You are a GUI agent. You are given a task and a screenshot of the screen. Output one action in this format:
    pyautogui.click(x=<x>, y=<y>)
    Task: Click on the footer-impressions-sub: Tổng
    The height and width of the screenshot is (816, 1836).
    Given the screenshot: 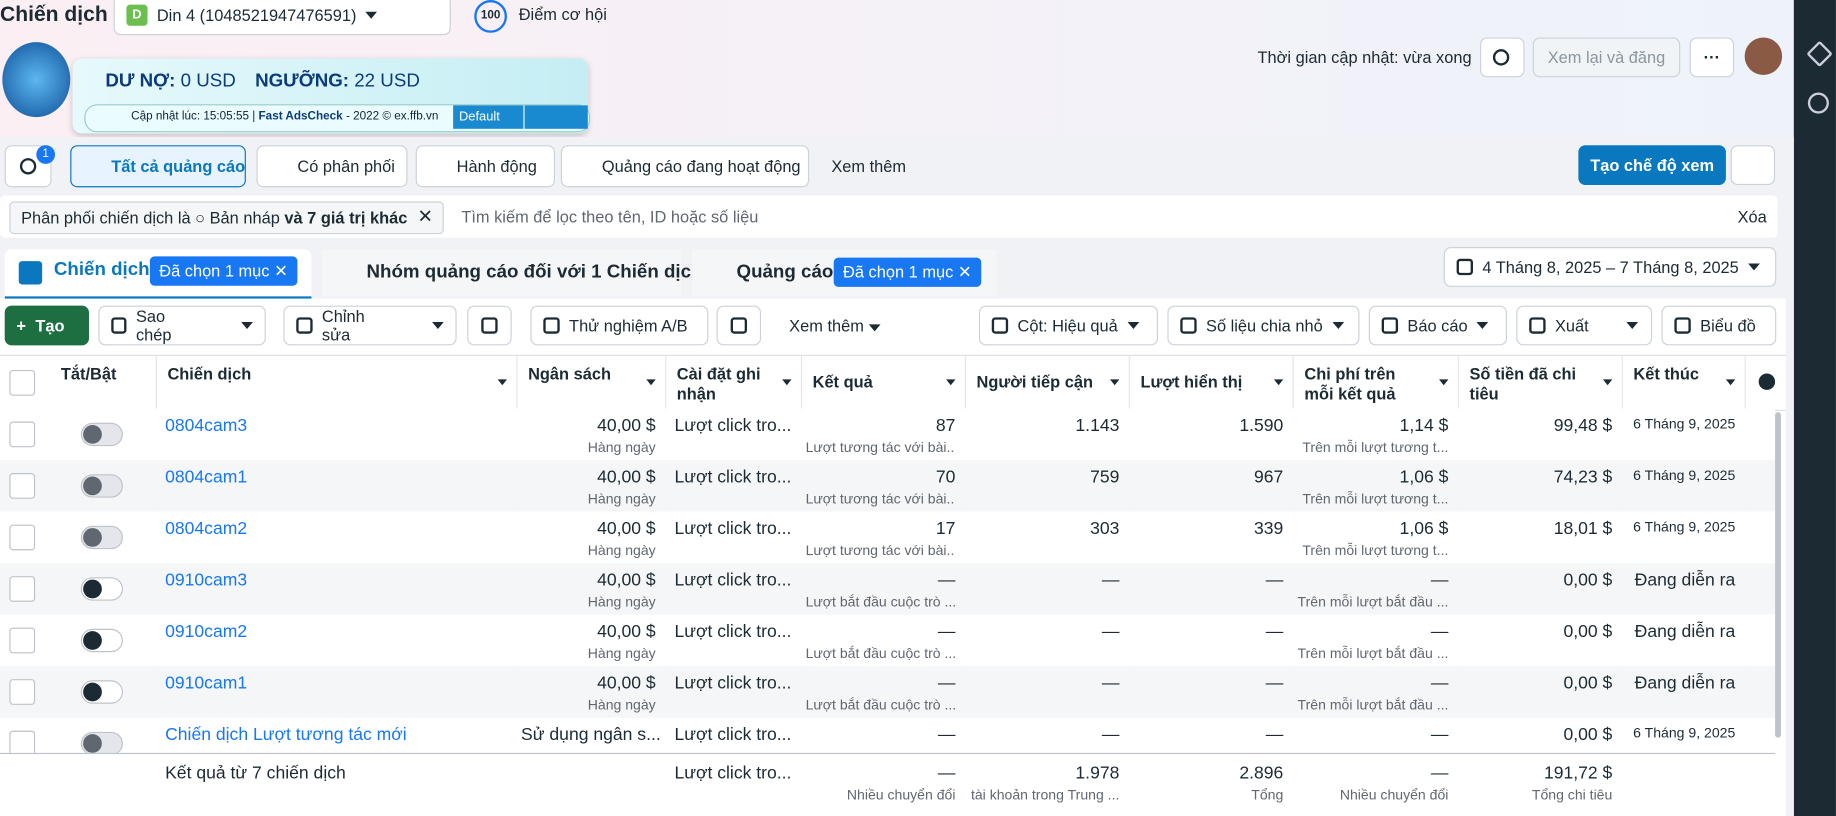 What is the action you would take?
    pyautogui.click(x=1267, y=795)
    